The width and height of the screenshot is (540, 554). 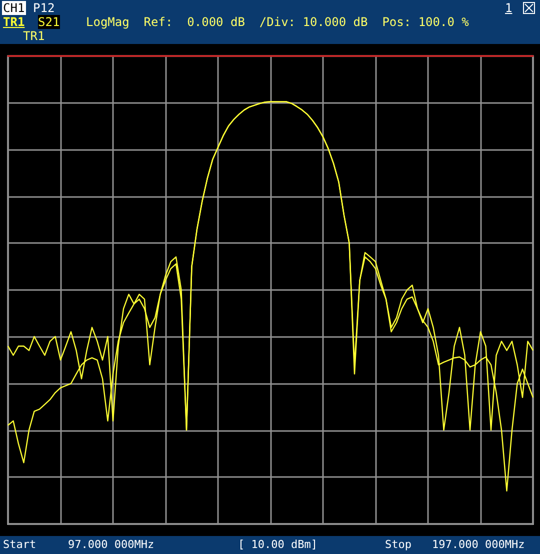 I want to click on text: 197.000 000MHz, so click(x=478, y=544).